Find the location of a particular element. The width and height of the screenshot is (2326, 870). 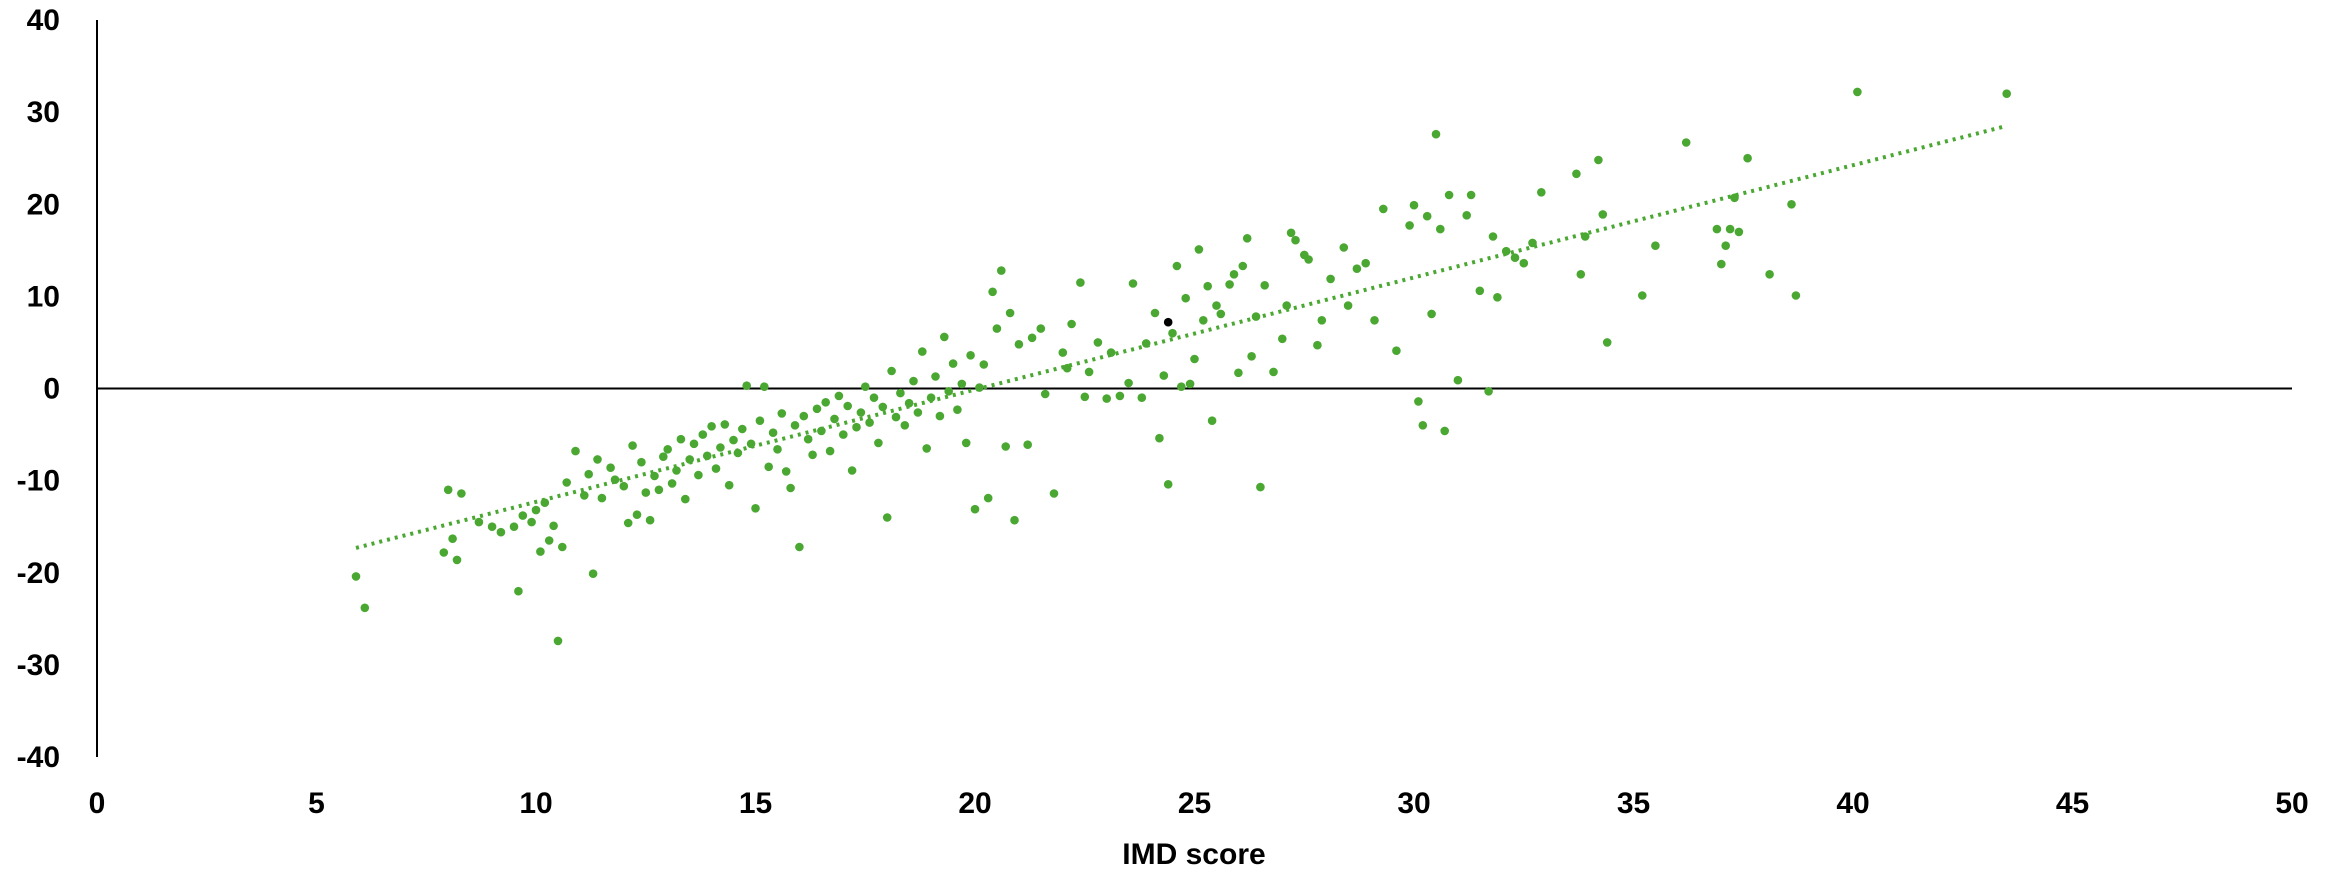

y-tick-label: 20 is located at coordinates (43, 204).